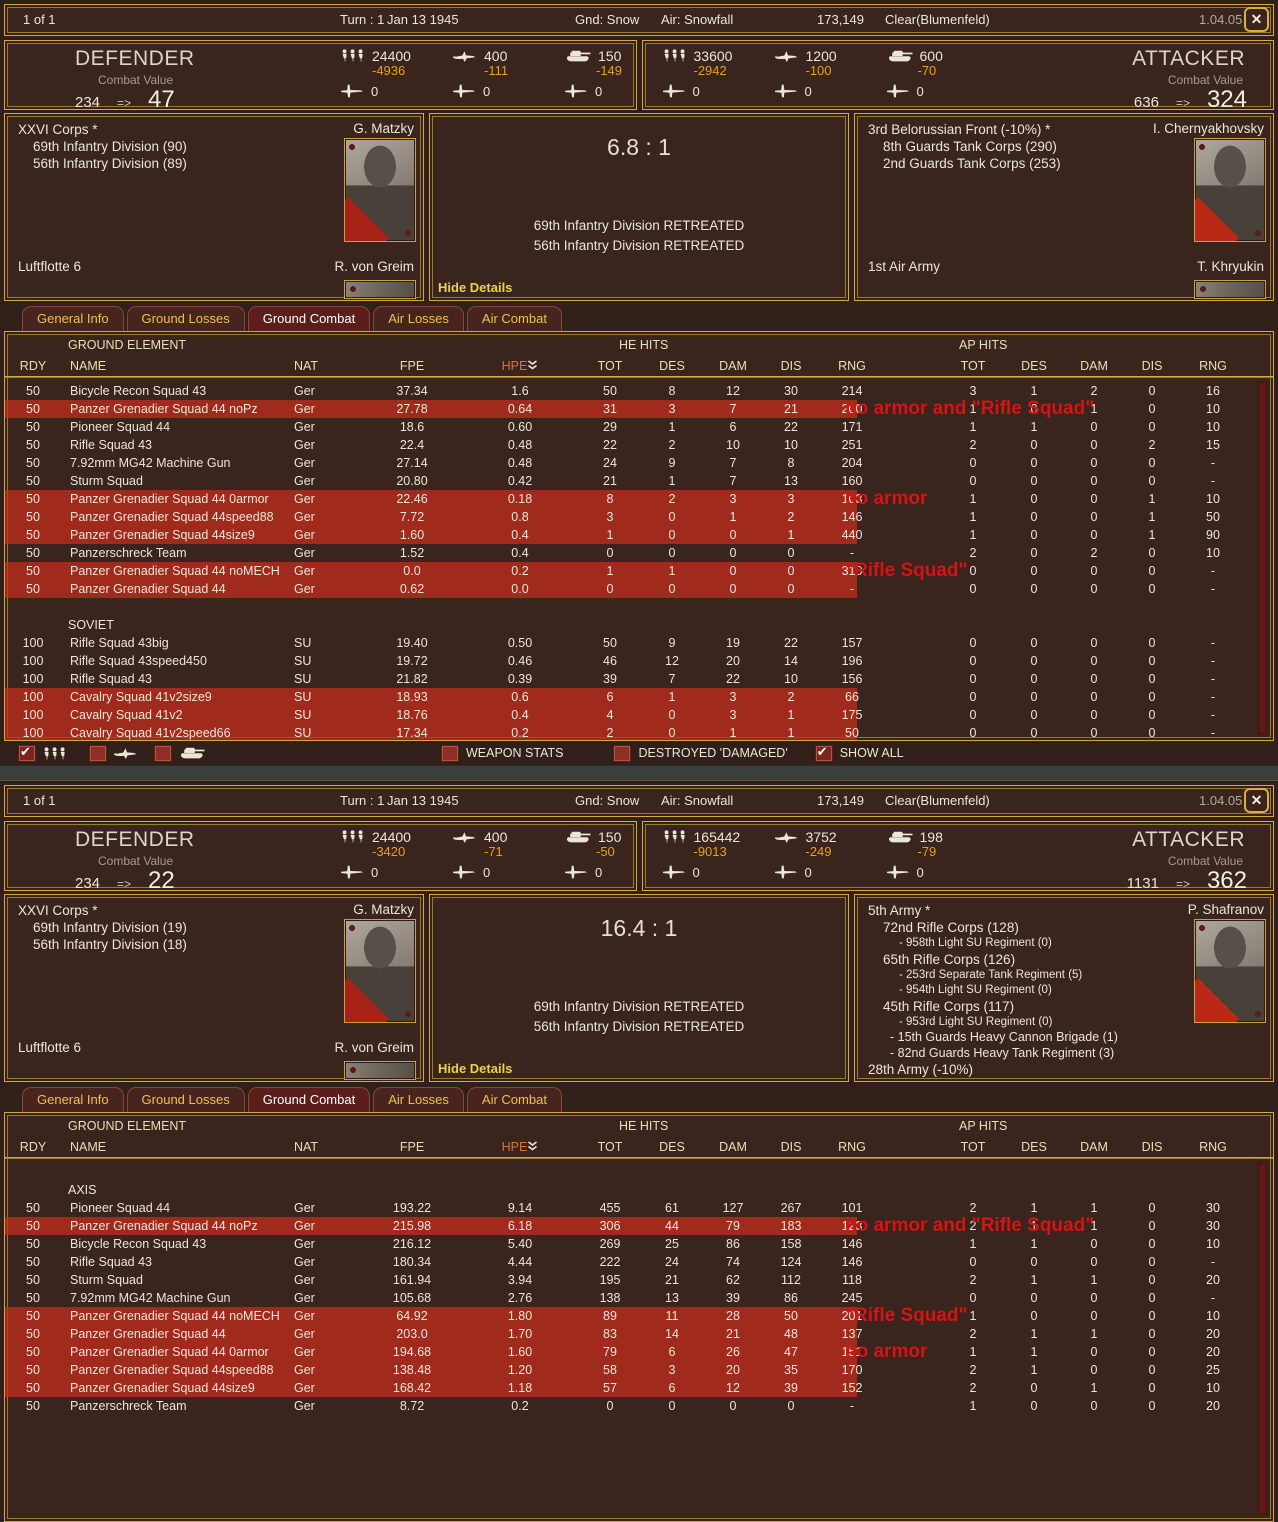 Image resolution: width=1278 pixels, height=1522 pixels. What do you see at coordinates (412, 517) in the screenshot?
I see `cell-fpe: 7.72` at bounding box center [412, 517].